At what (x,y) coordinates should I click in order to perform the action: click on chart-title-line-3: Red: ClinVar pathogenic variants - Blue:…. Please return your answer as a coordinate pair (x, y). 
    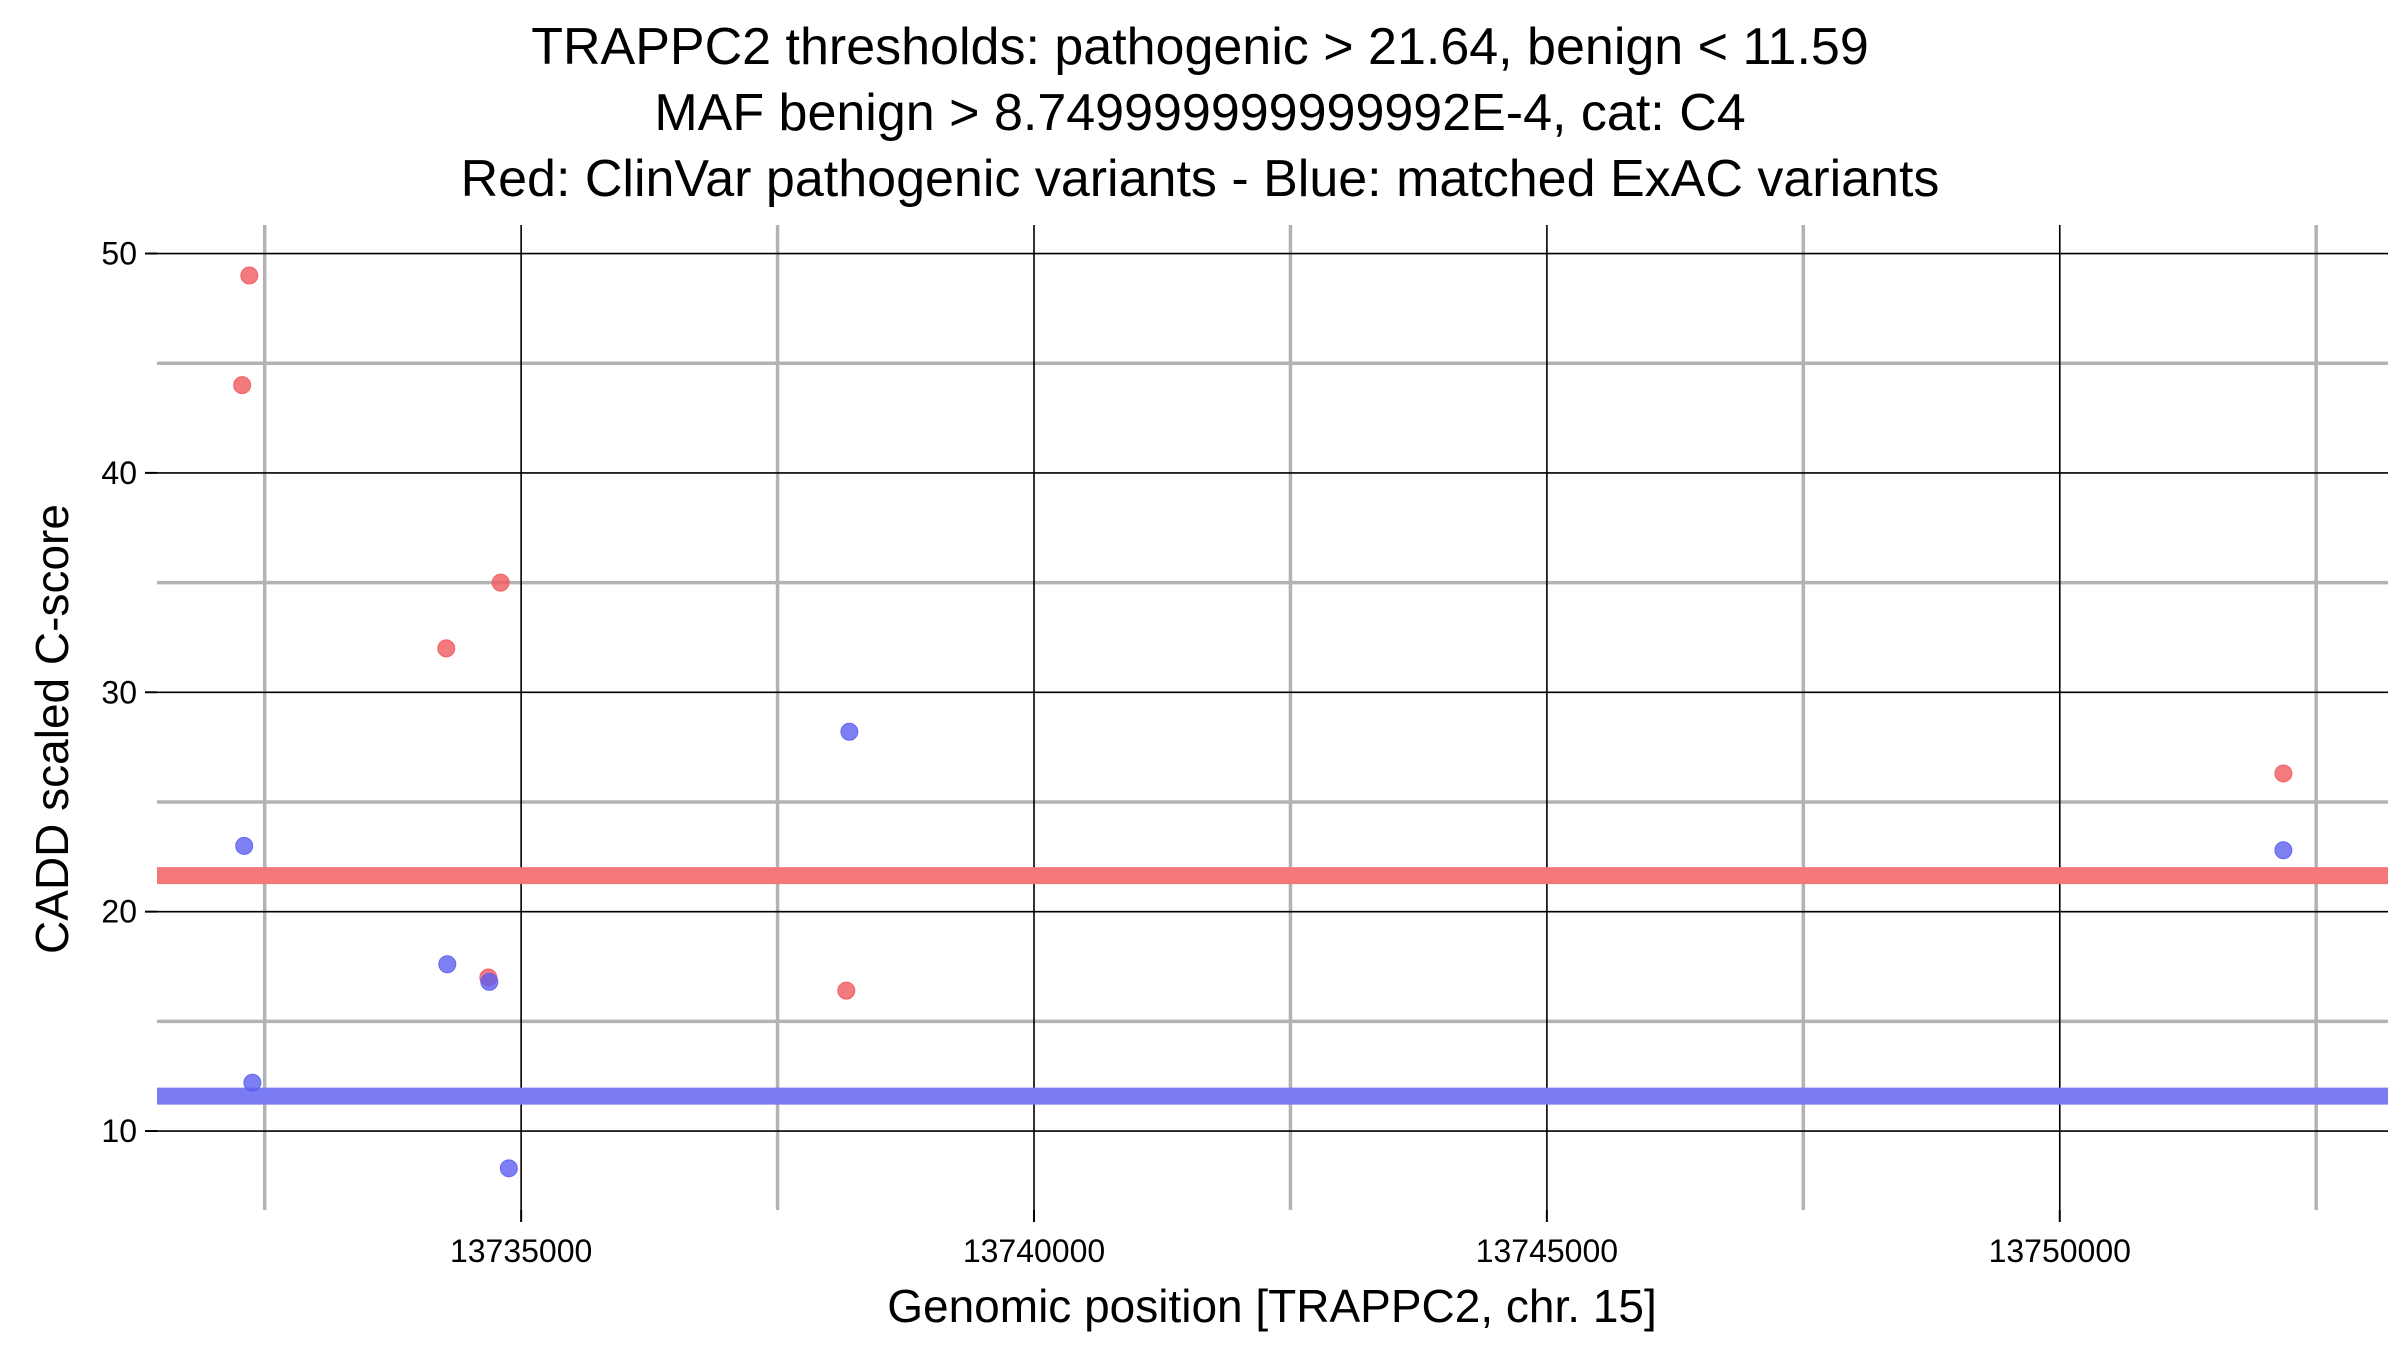
    Looking at the image, I should click on (1200, 179).